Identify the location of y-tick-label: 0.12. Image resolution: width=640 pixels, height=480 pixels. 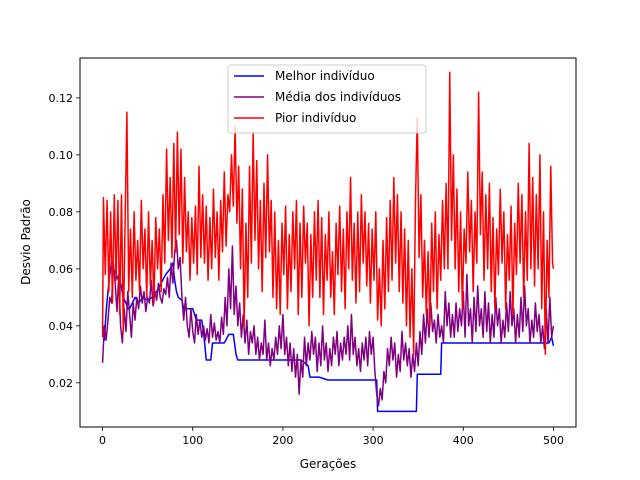
(61, 98).